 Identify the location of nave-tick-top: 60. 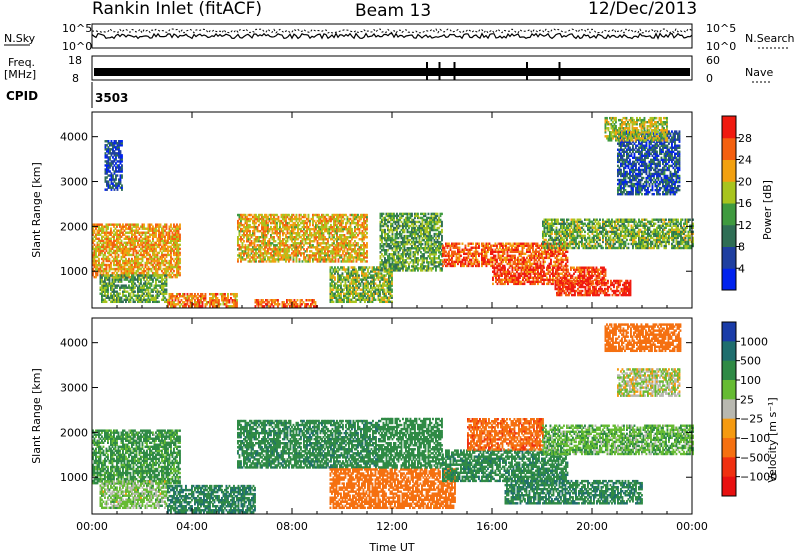
(713, 60).